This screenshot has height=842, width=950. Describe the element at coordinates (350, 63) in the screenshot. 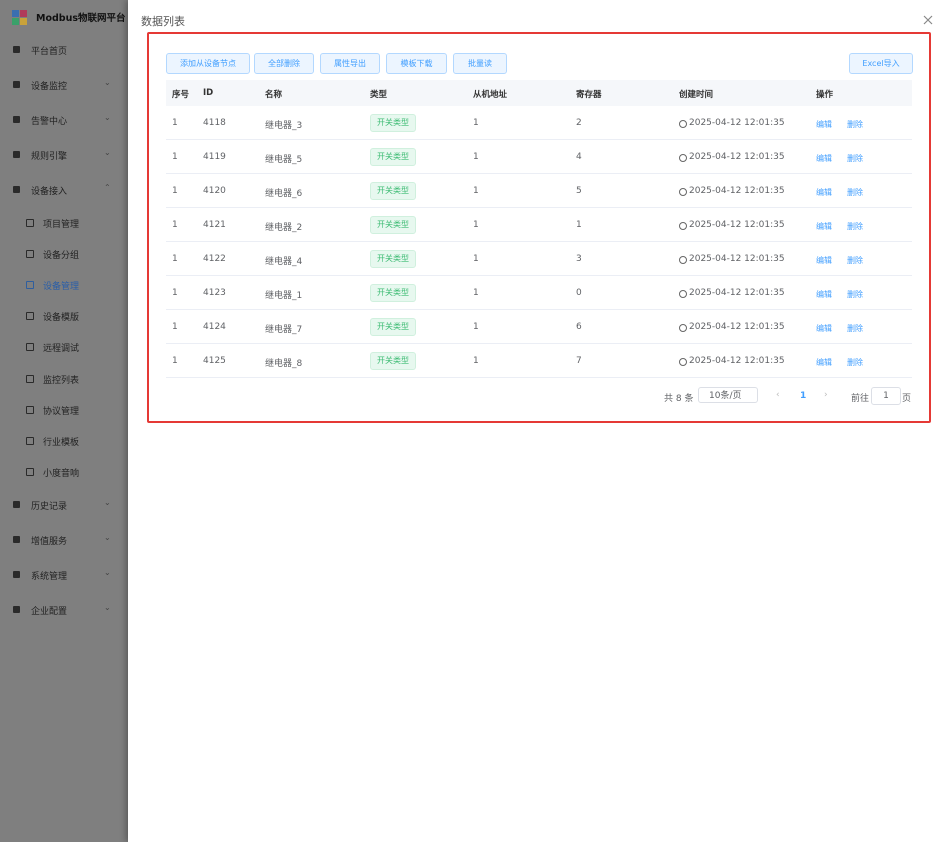

I see `toolbar-button: 属性导出` at that location.